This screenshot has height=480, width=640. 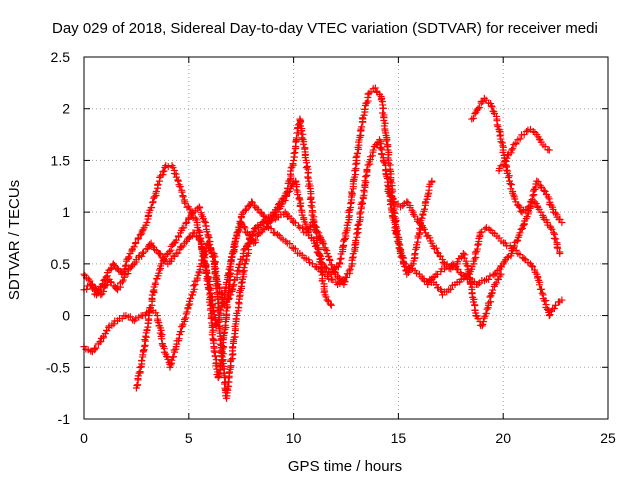 I want to click on x-tick-label: 10, so click(x=294, y=438).